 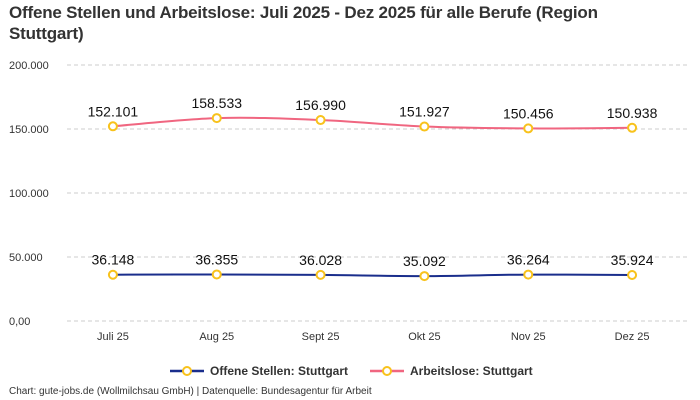 I want to click on data-label: 151.927, so click(x=424, y=112).